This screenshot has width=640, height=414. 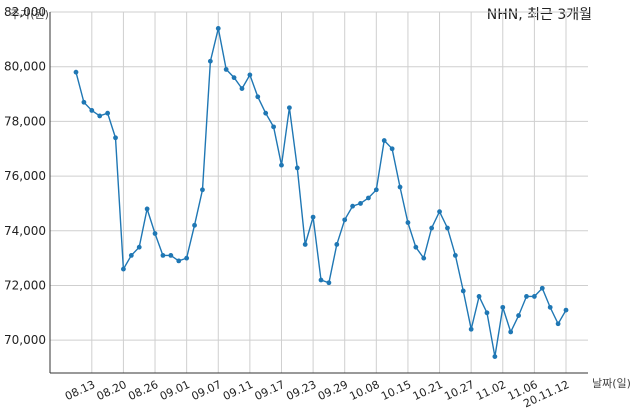 I want to click on x-tick-label: 10.21, so click(x=428, y=390).